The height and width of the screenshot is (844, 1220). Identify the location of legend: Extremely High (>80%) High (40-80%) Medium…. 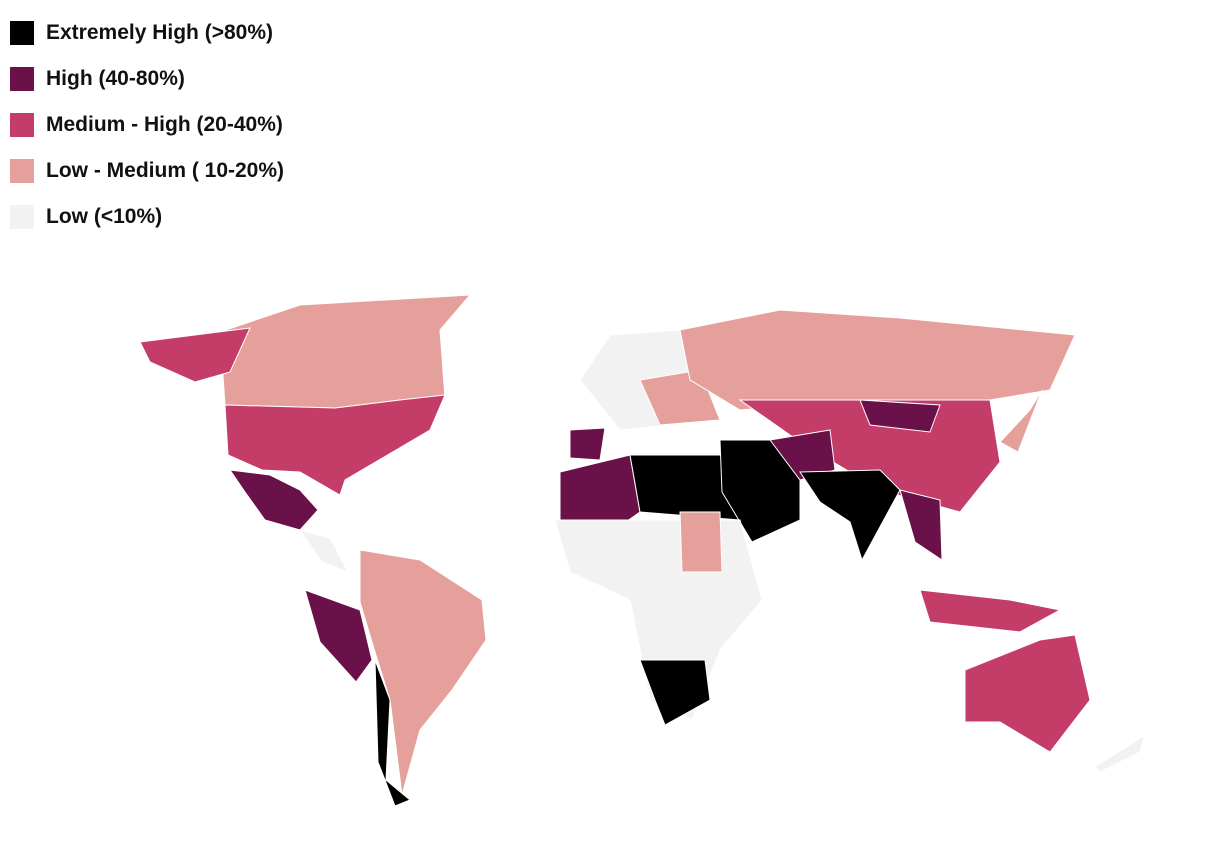
(147, 125).